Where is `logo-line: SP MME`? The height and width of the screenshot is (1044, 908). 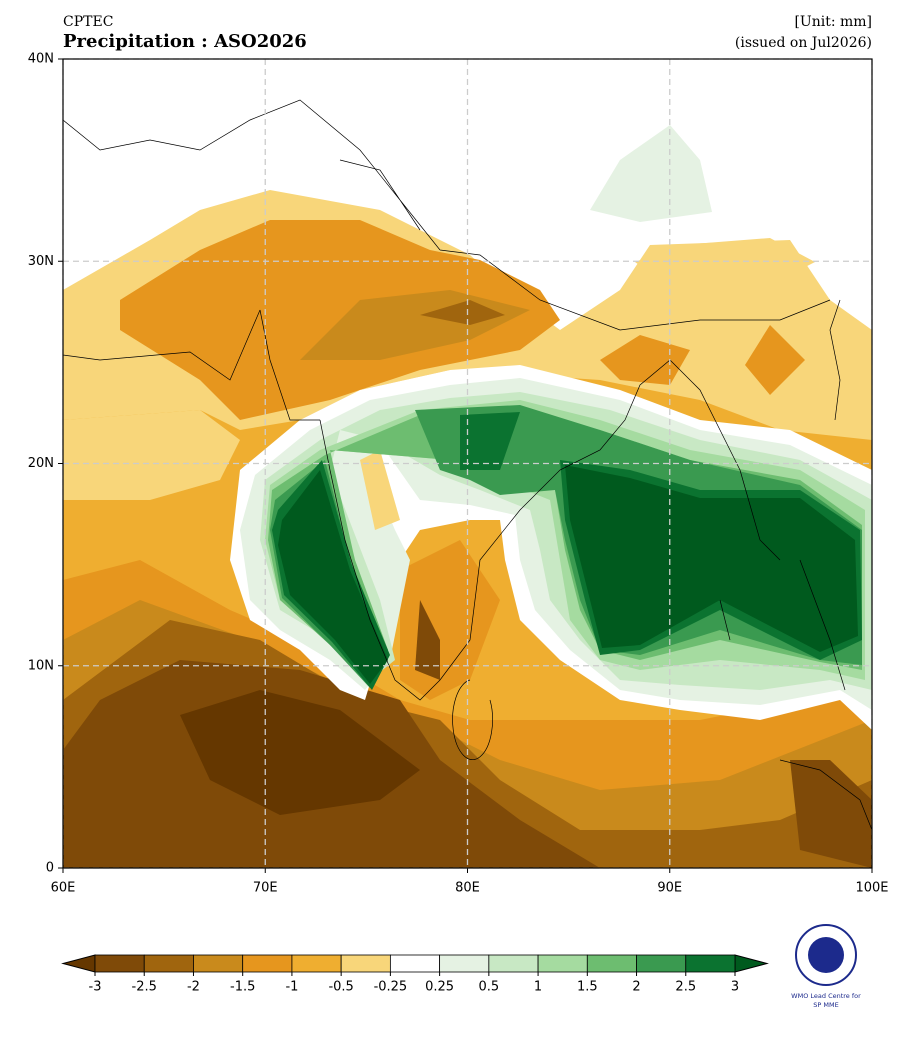
logo-line: SP MME is located at coordinates (825, 1005).